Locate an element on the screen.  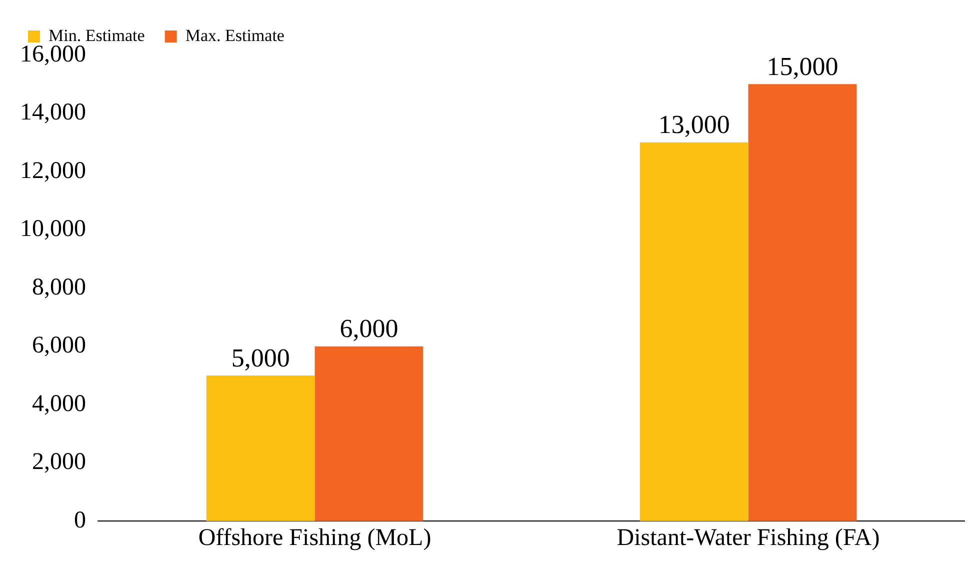
y-tick-label: 6,000 is located at coordinates (59, 345).